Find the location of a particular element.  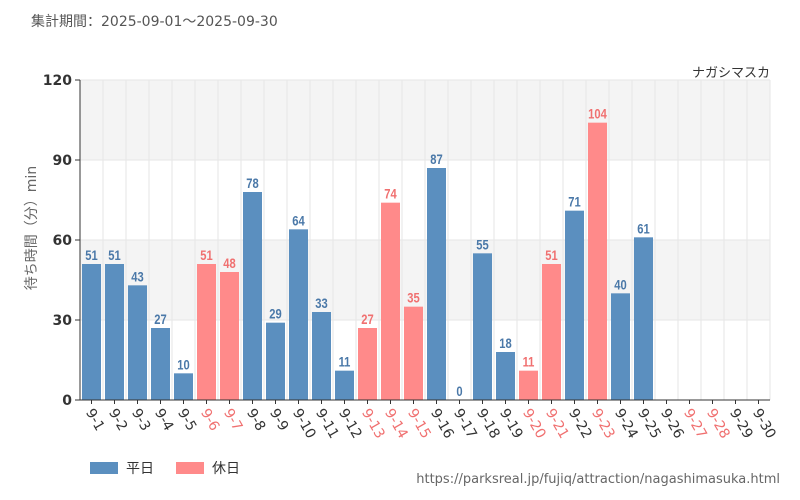

x-tick-label: 9-10 is located at coordinates (304, 424).